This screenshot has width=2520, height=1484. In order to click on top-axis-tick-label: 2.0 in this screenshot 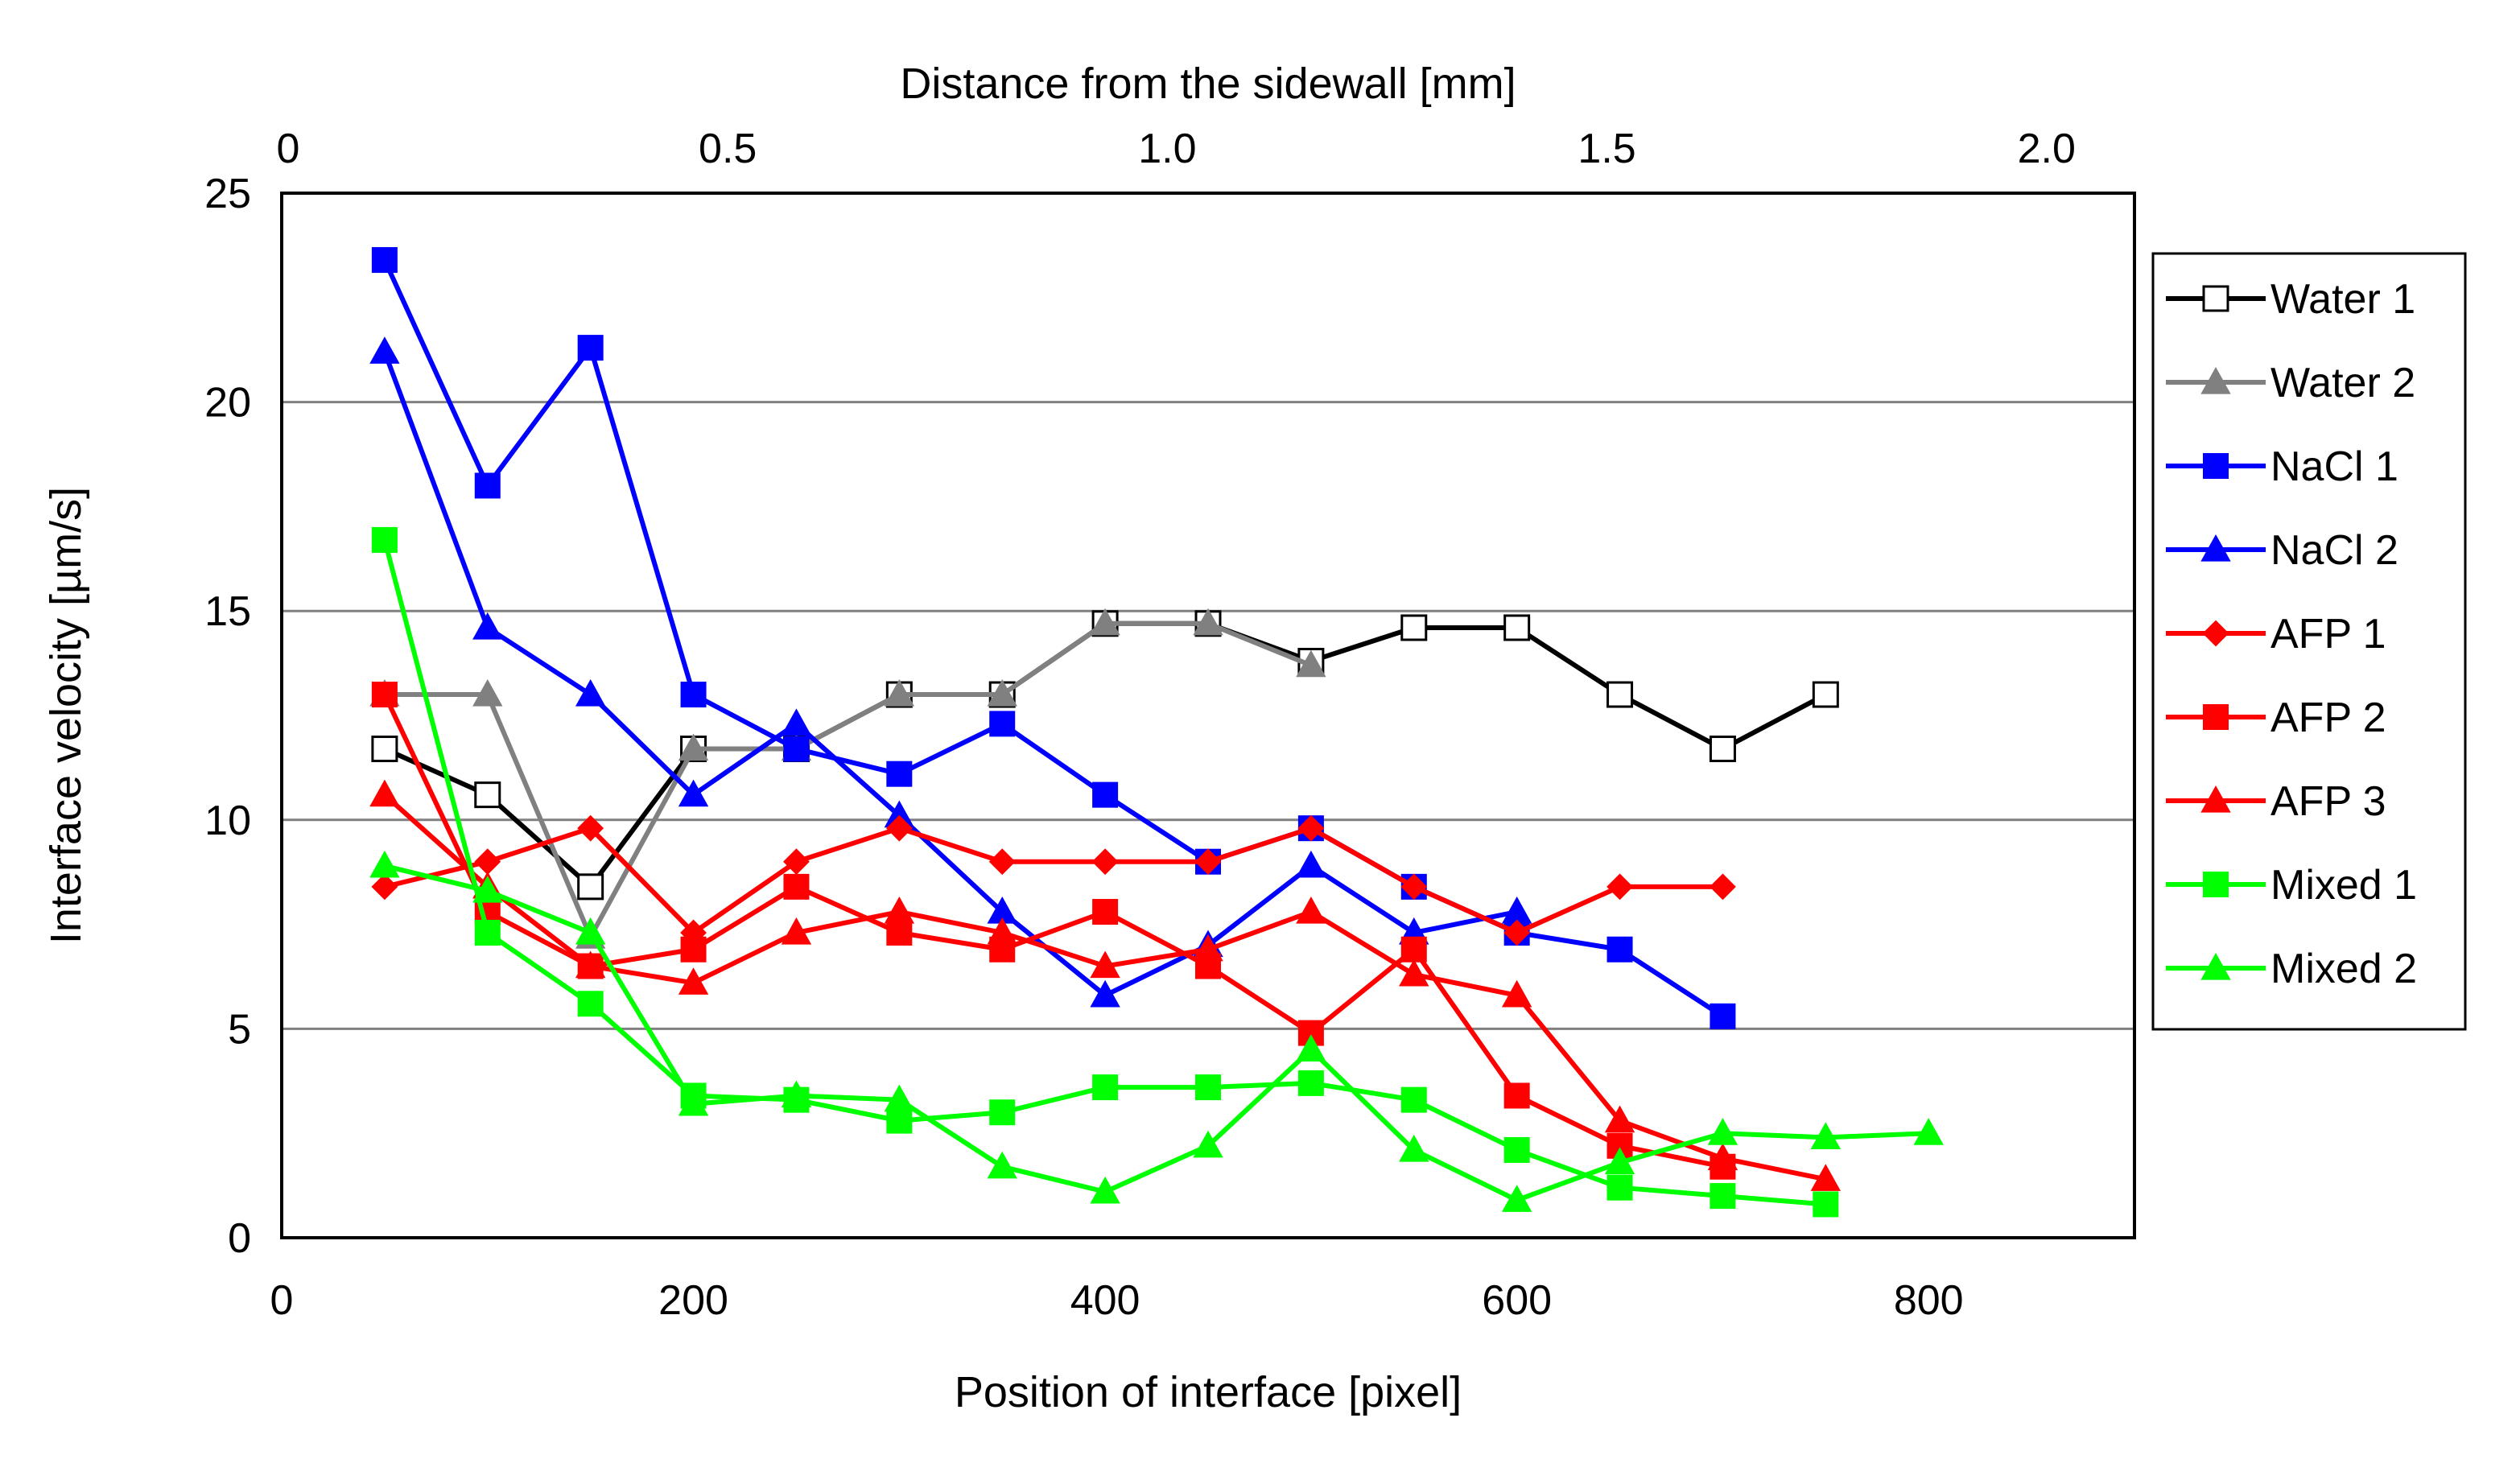, I will do `click(2047, 149)`.